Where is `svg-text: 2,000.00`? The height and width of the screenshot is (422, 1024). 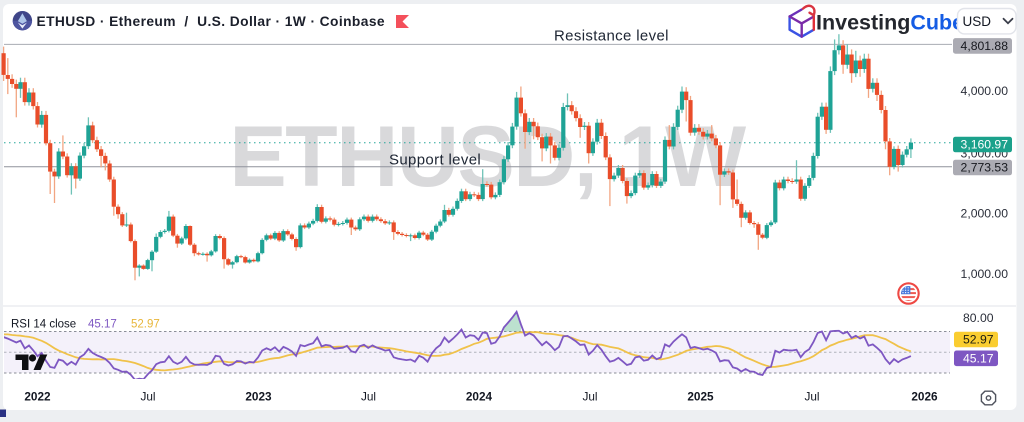 svg-text: 2,000.00 is located at coordinates (985, 213).